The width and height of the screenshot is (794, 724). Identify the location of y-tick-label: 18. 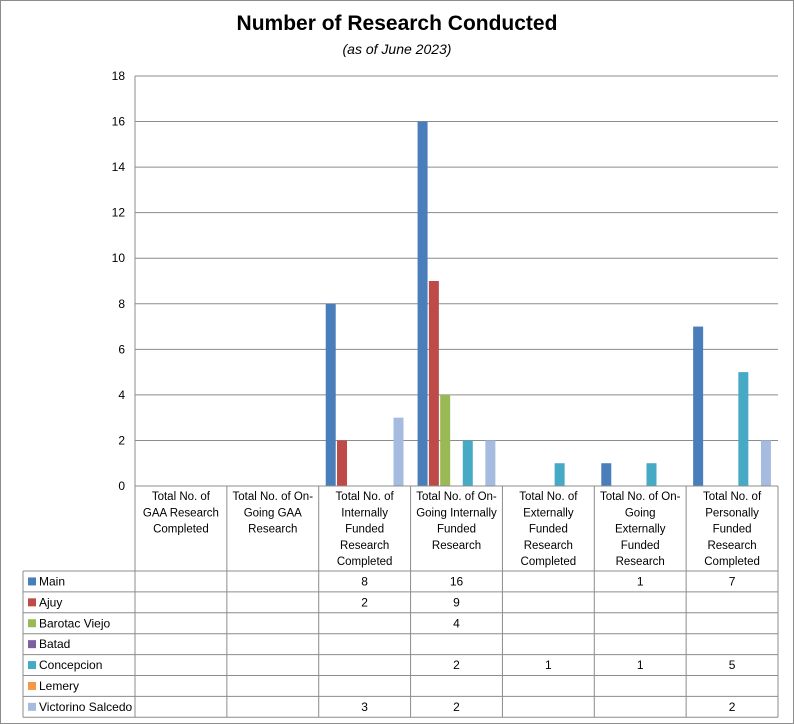
(119, 76).